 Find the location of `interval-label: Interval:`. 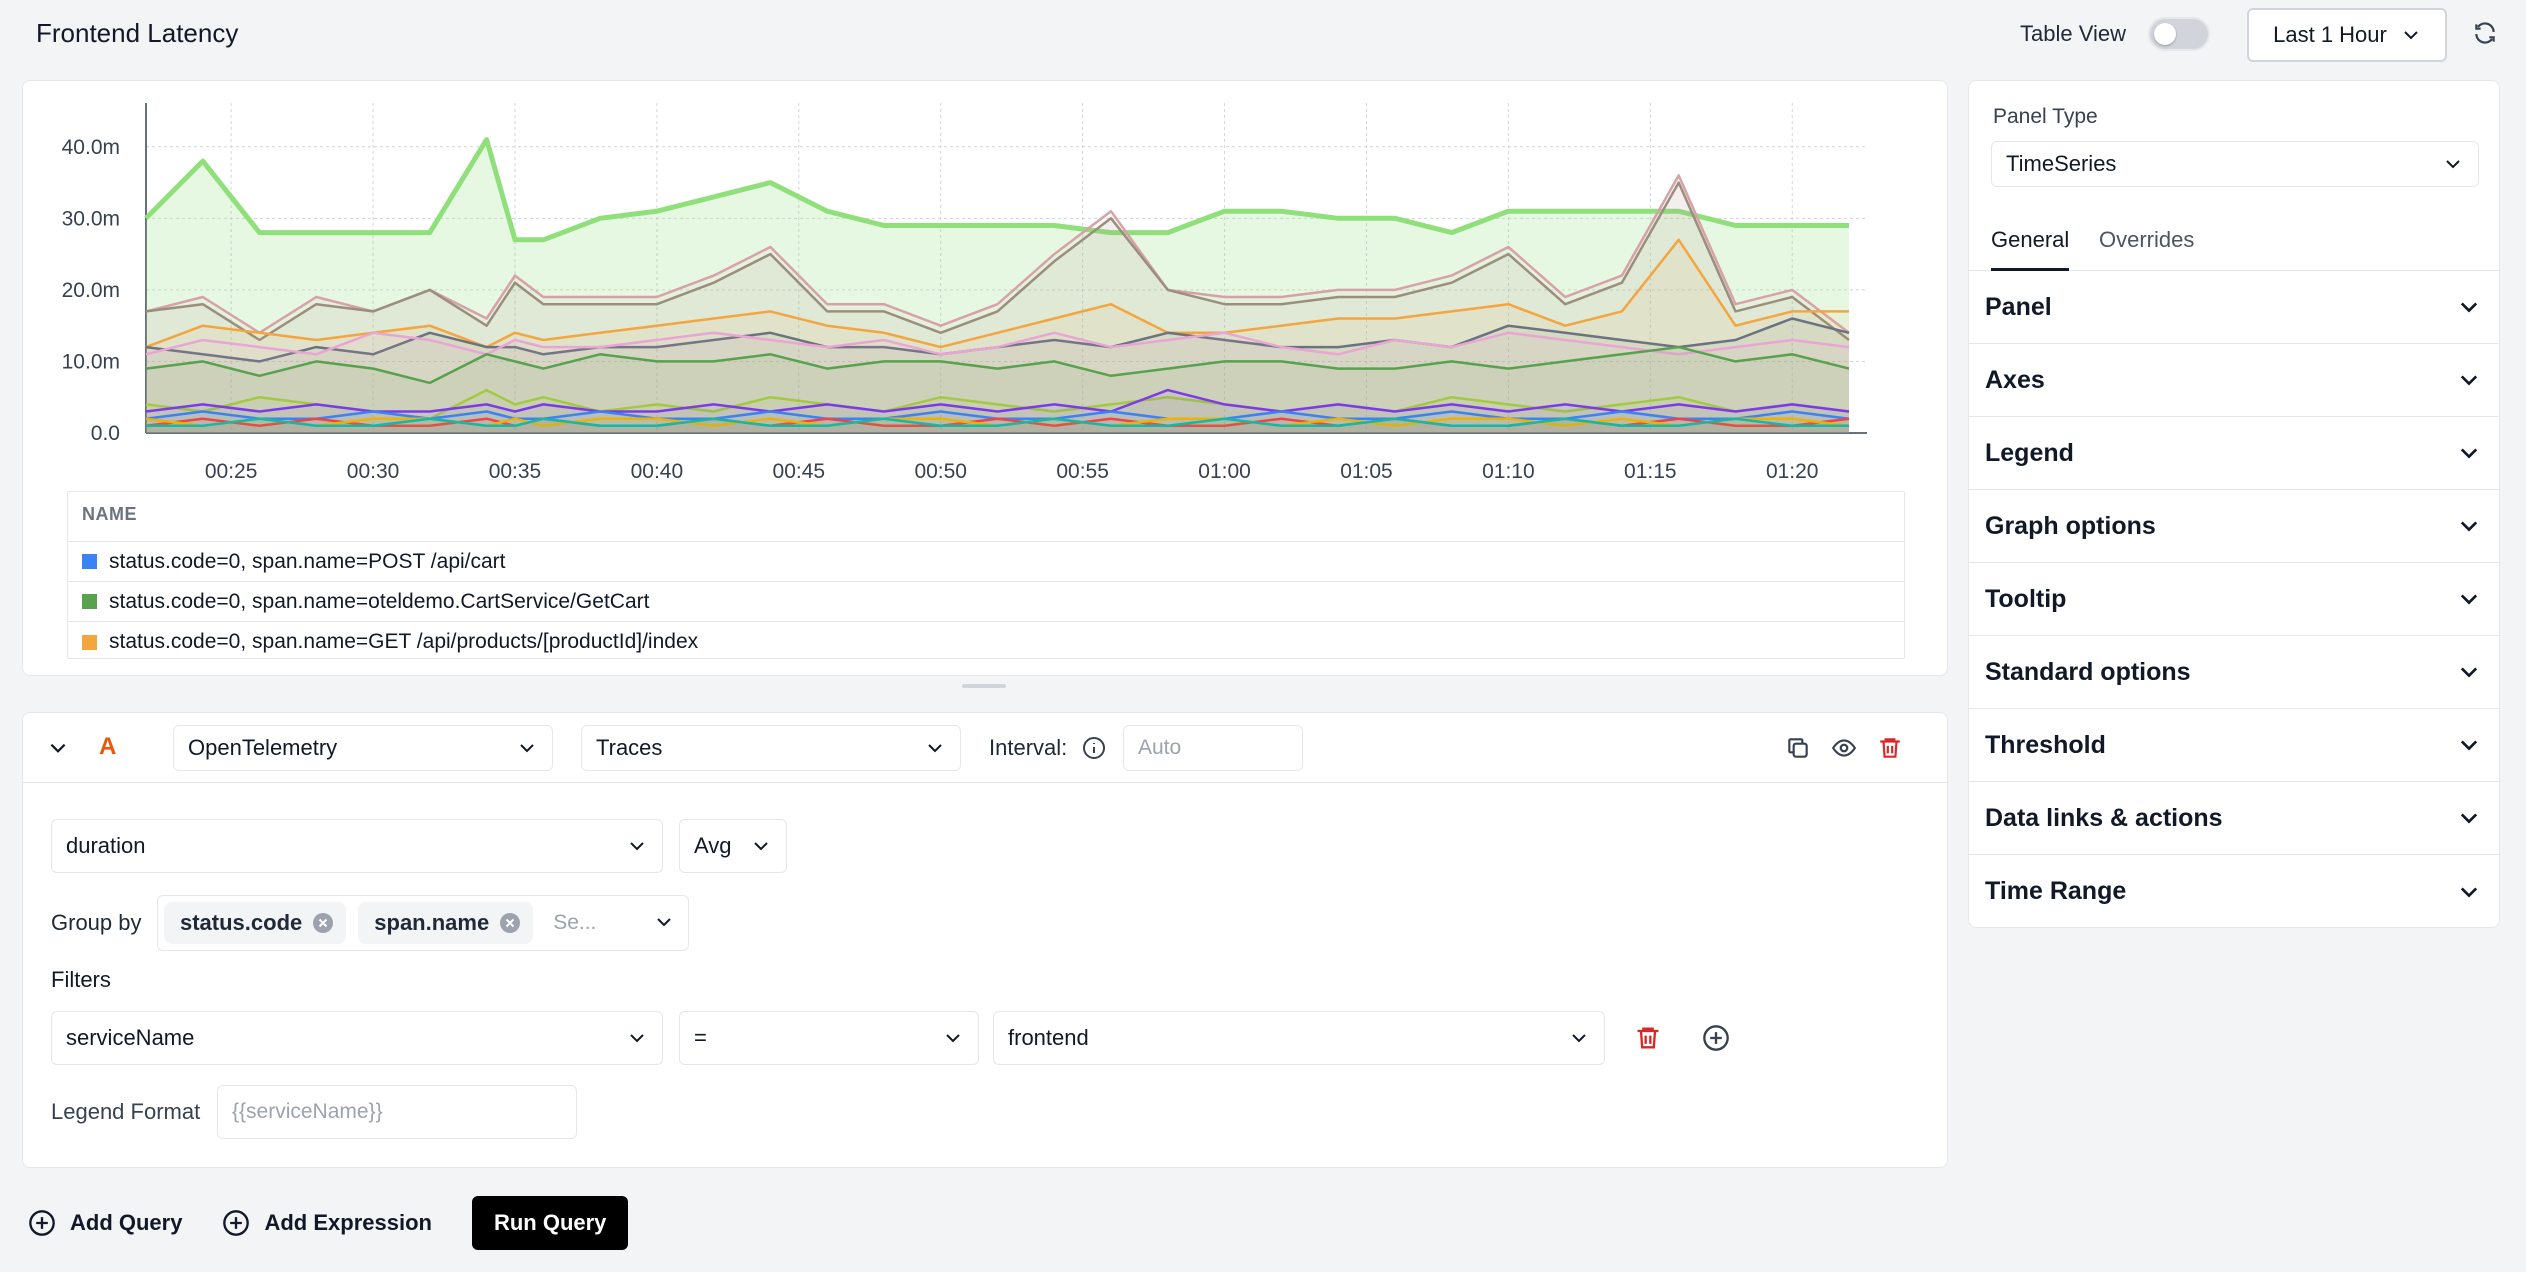

interval-label: Interval: is located at coordinates (1028, 747).